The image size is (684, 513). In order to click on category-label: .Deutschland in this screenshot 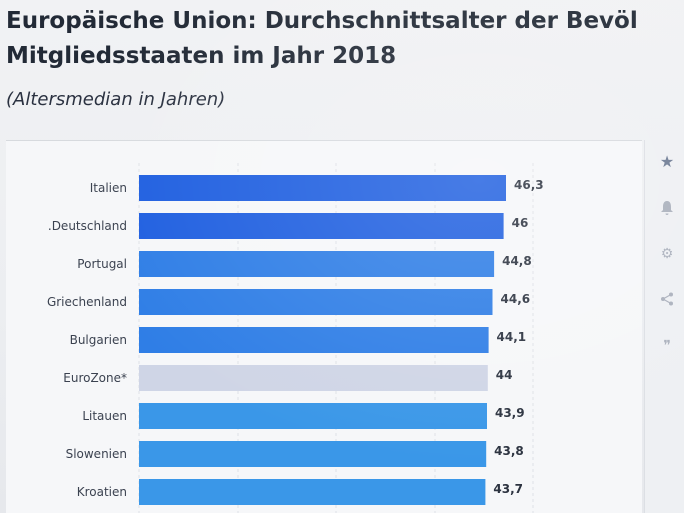, I will do `click(87, 226)`.